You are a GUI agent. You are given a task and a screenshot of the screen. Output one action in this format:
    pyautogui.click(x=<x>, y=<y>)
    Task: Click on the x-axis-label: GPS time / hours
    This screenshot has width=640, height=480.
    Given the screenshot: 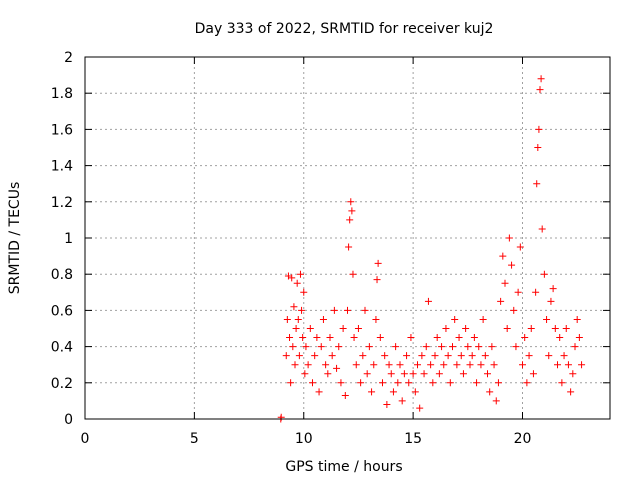 What is the action you would take?
    pyautogui.click(x=343, y=467)
    